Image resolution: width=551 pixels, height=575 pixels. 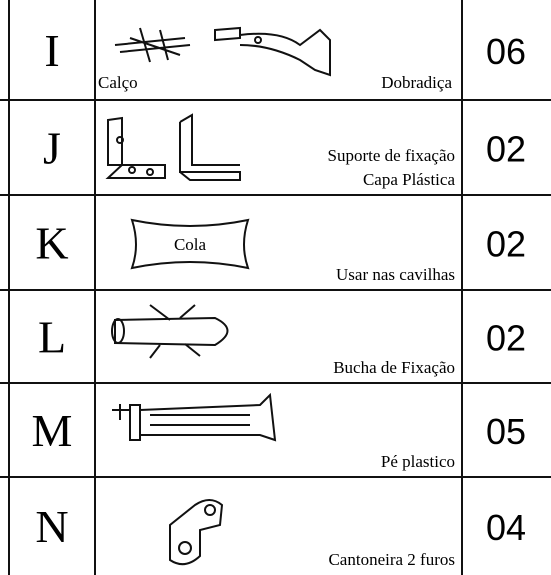 What do you see at coordinates (409, 179) in the screenshot?
I see `item-label: Capa Plástica` at bounding box center [409, 179].